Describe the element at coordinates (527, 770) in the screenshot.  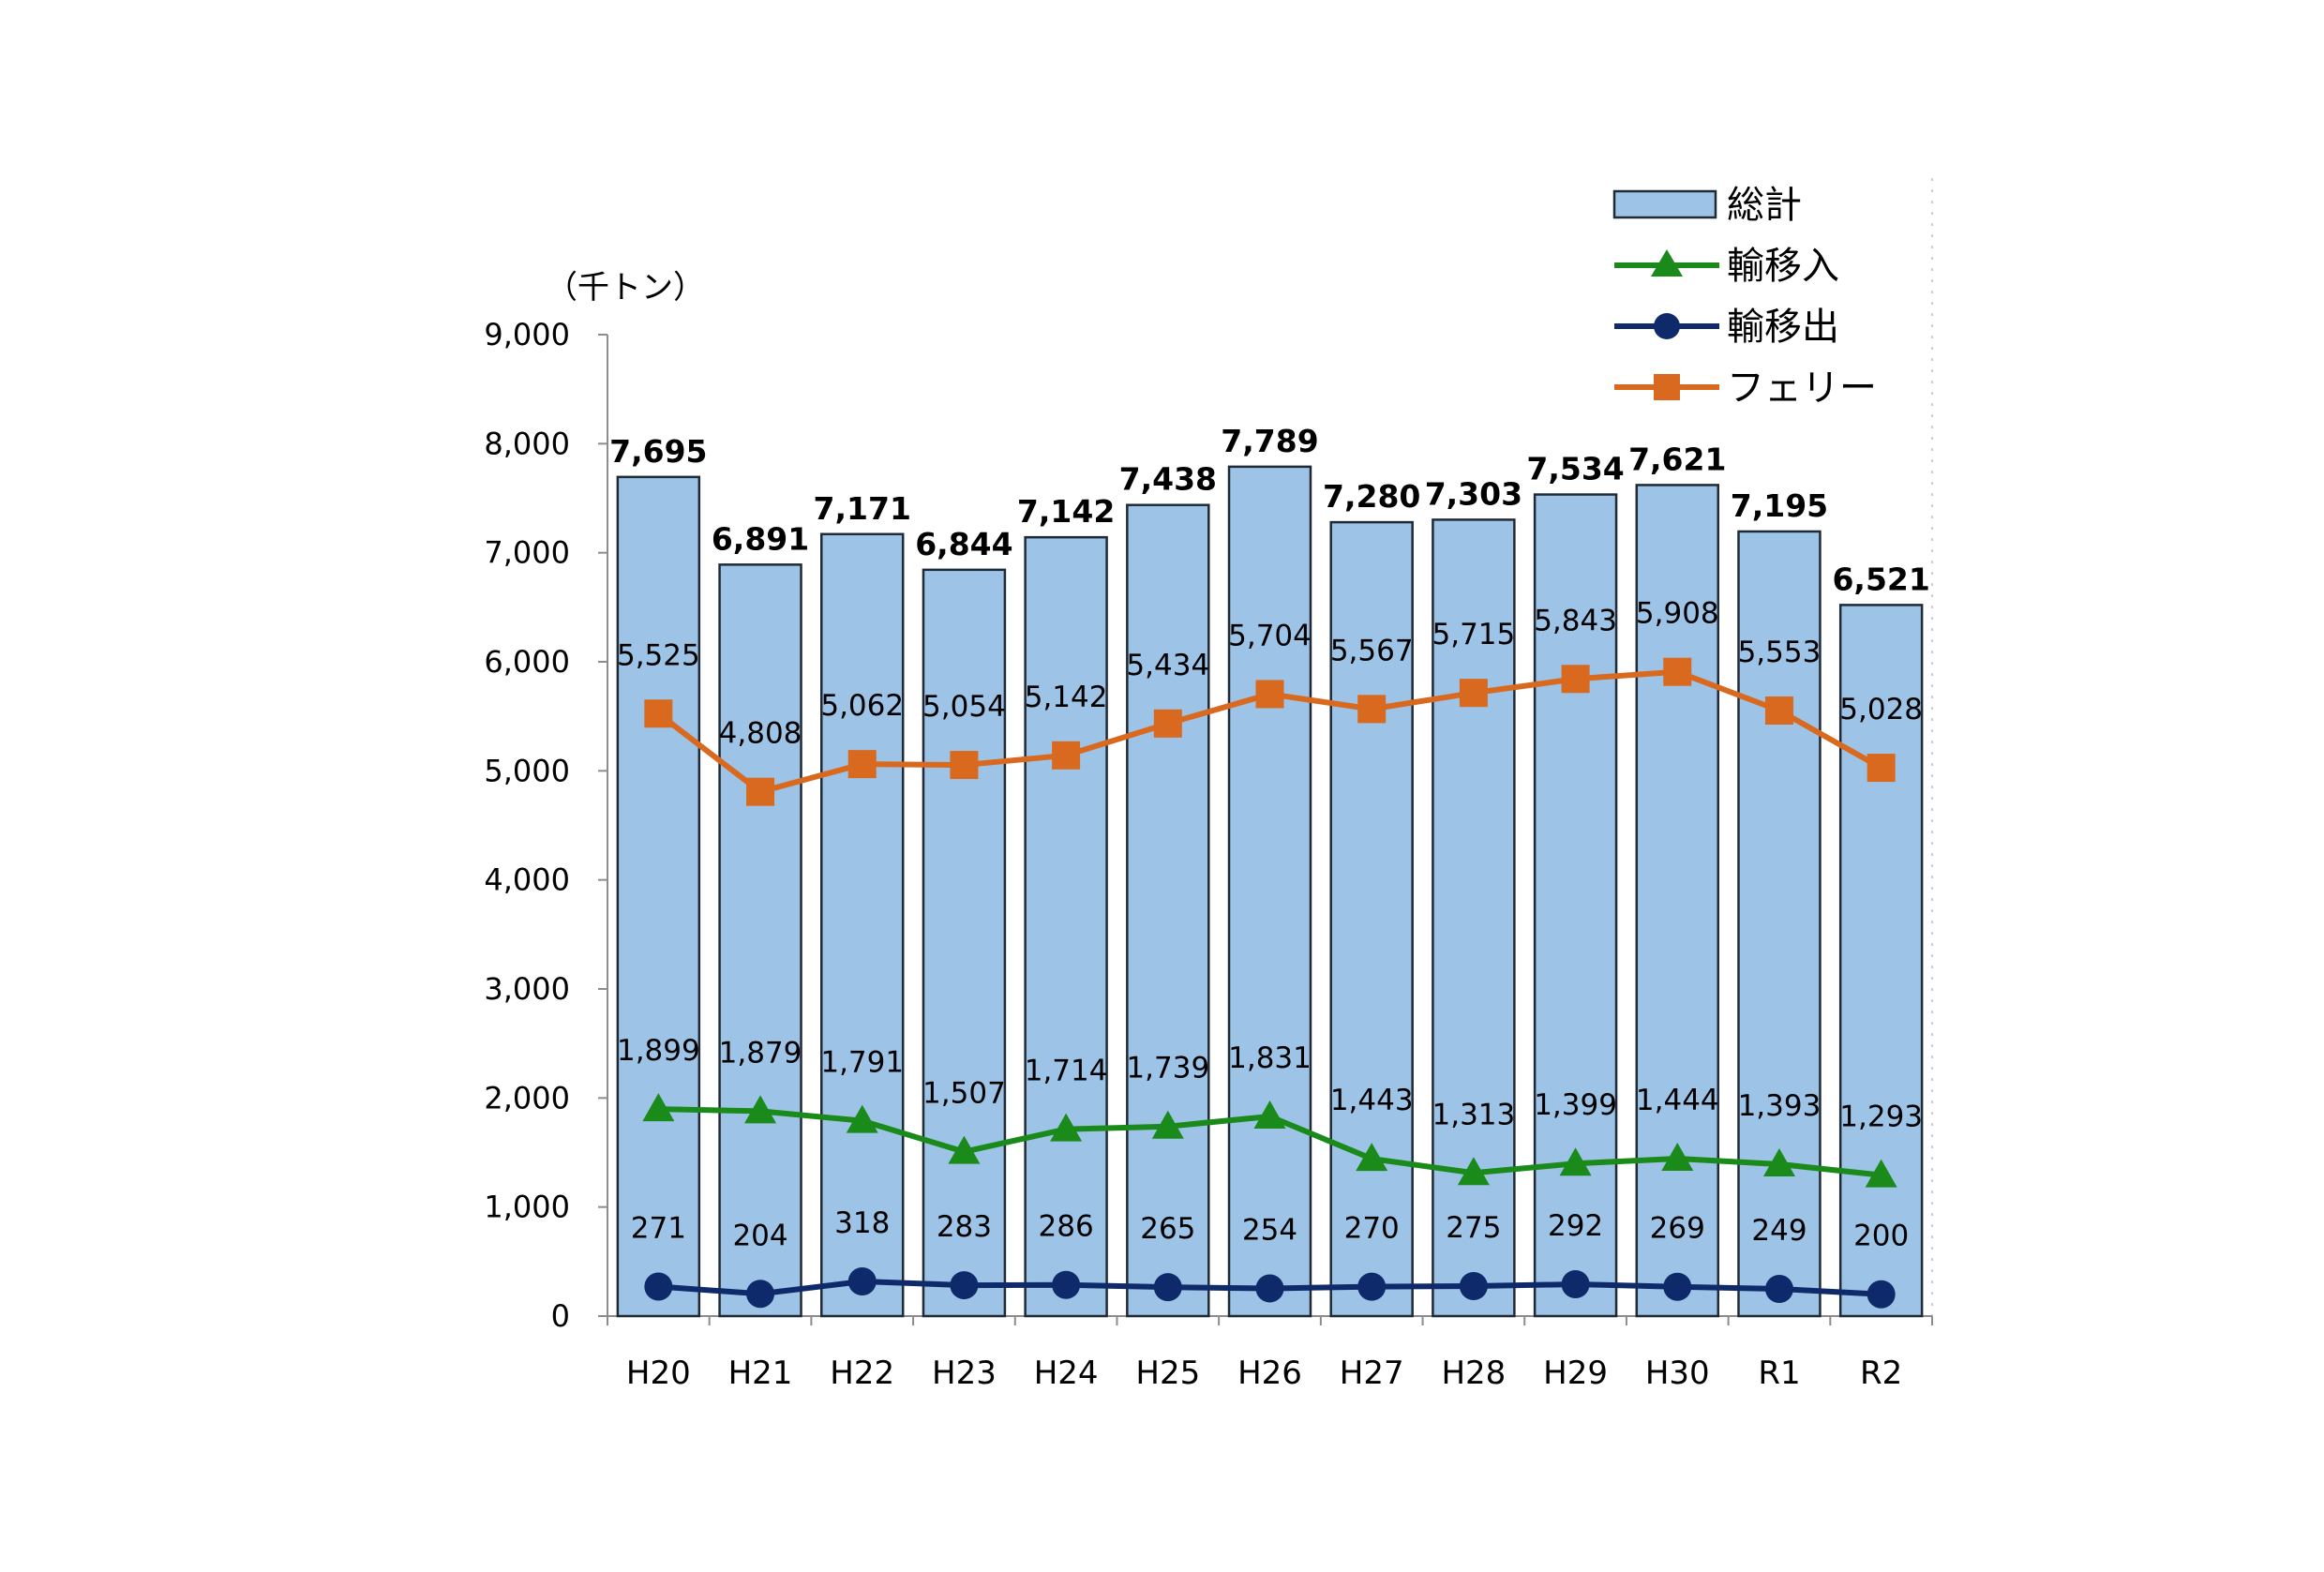
I see `y-tick-label: 5,000` at that location.